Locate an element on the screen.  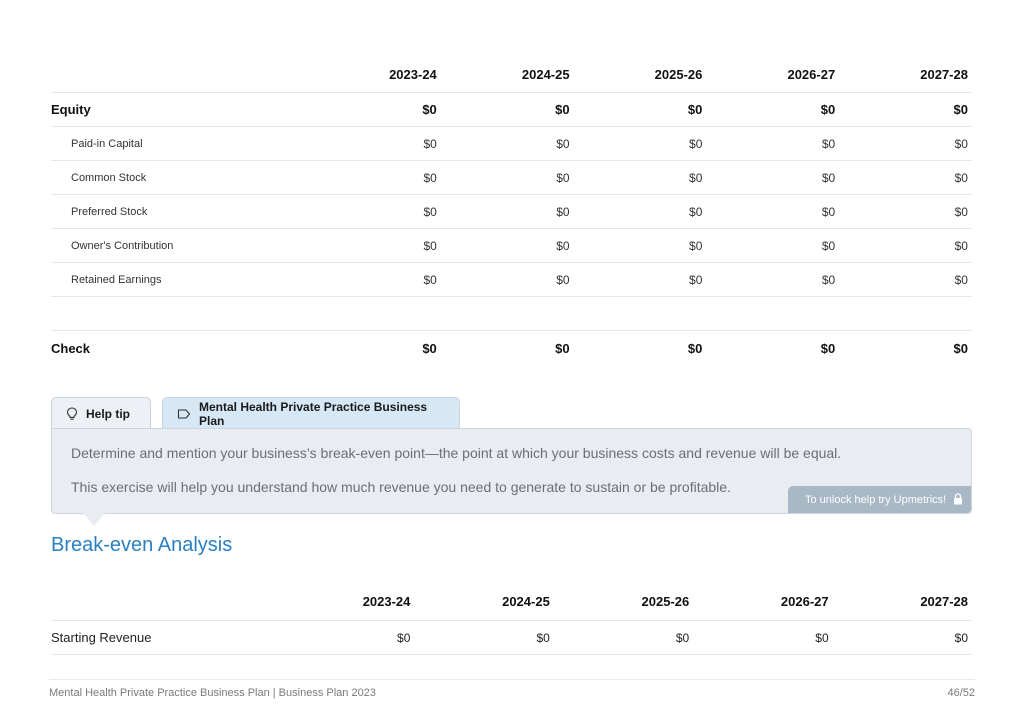
tab-label: Help tip is located at coordinates (108, 413).